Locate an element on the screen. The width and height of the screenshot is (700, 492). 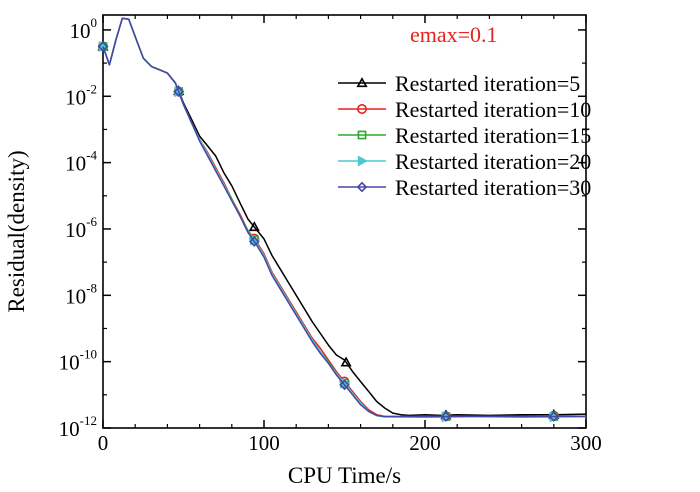
legend-label: Restarted iteration=5 is located at coordinates (487, 83).